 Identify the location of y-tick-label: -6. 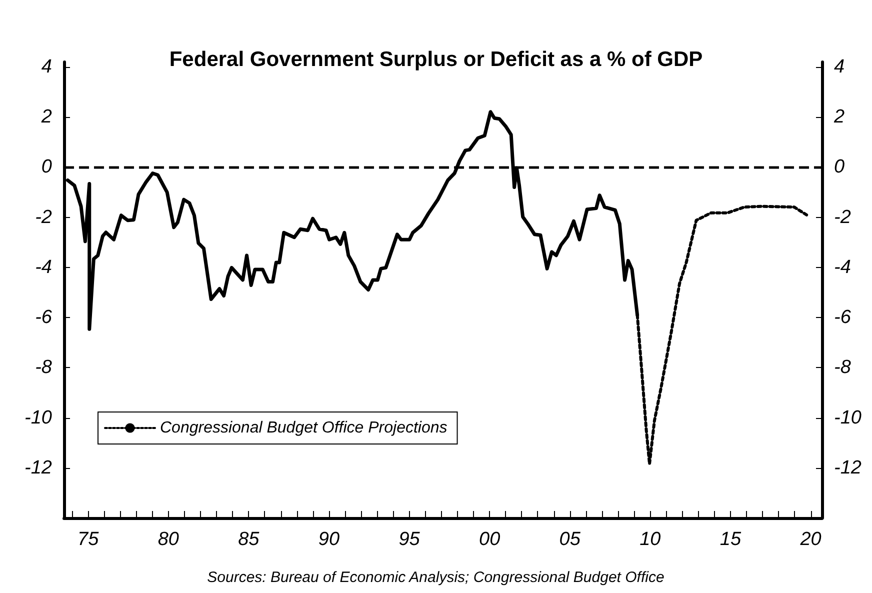
(43, 317).